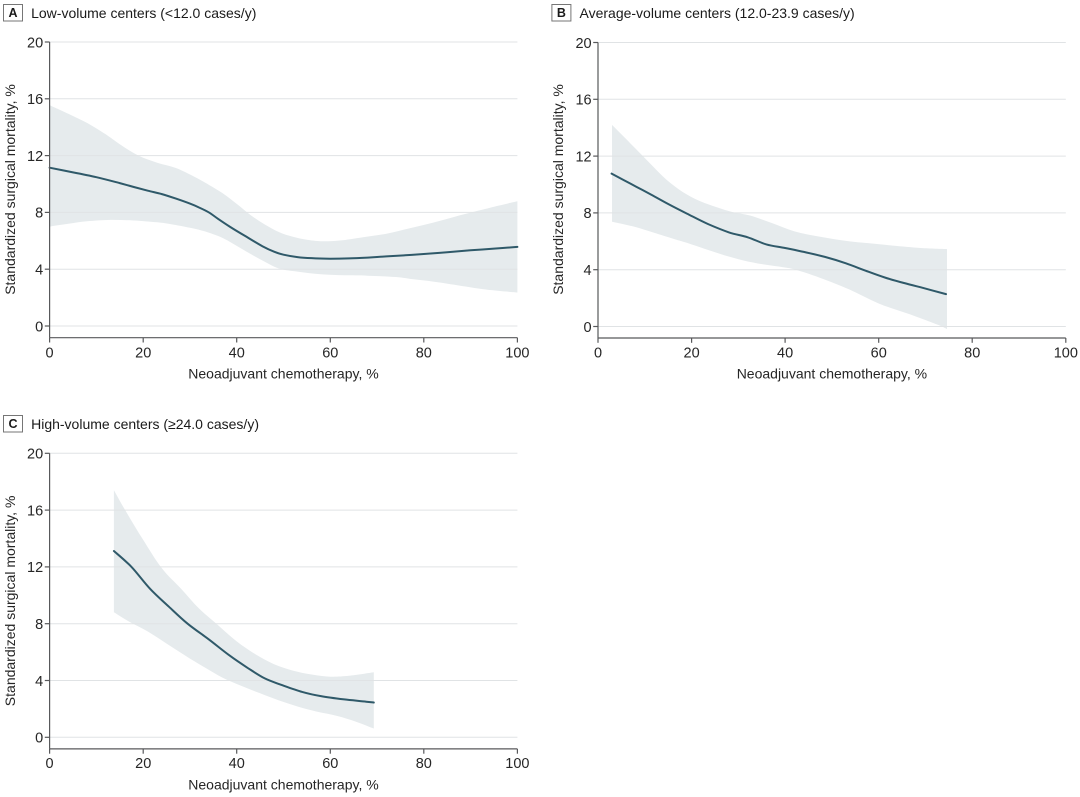 This screenshot has width=1080, height=797. Describe the element at coordinates (143, 13) in the screenshot. I see `svg-text:Low-volume centers (<12.0 case: Low-volume centers (<12.0 cases/y)` at that location.